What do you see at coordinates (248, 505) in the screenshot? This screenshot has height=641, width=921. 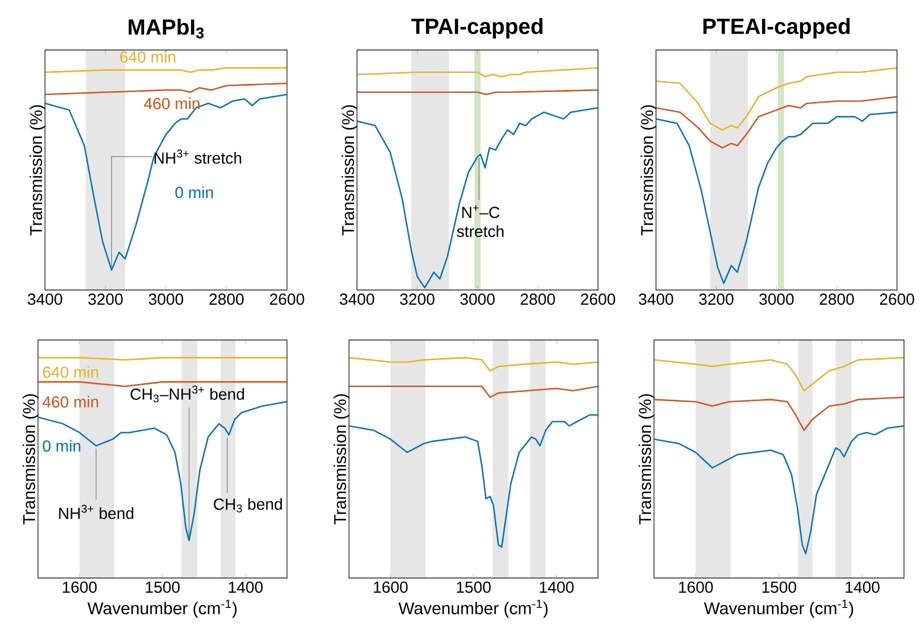 I see `annotation: CH$_{3}$ bend` at bounding box center [248, 505].